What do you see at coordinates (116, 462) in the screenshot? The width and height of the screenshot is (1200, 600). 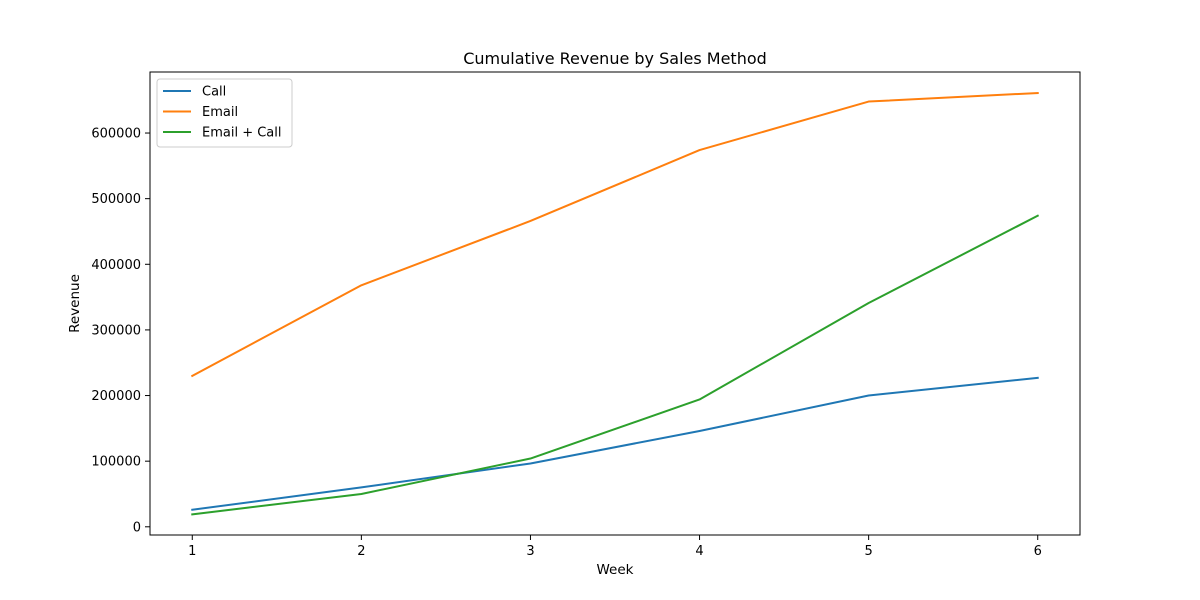 I see `y-tick-label: 100000` at bounding box center [116, 462].